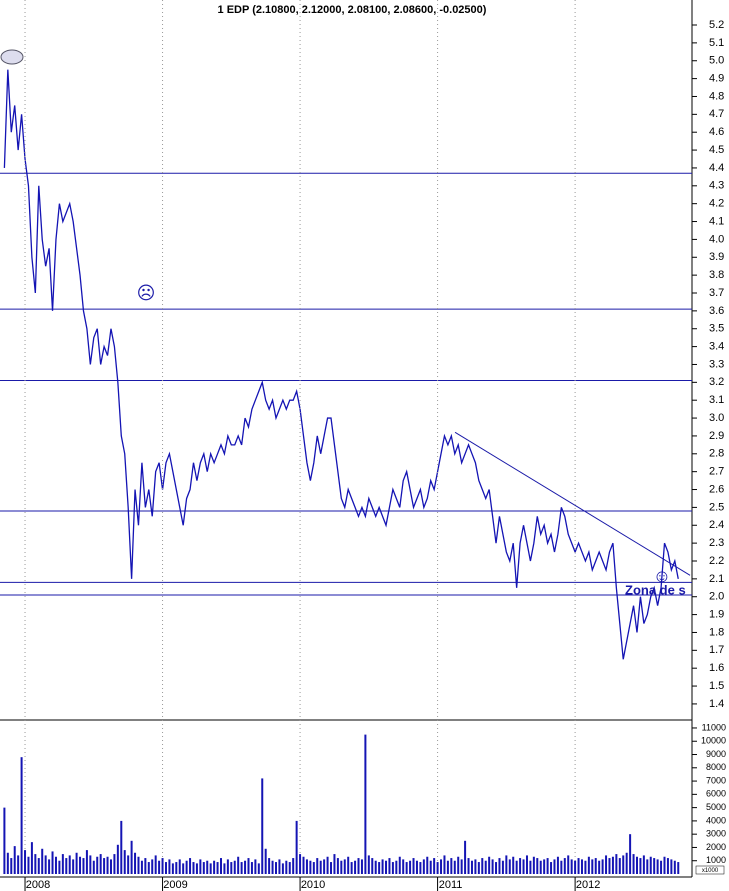 The image size is (729, 891). What do you see at coordinates (716, 293) in the screenshot?
I see `y-tick-label: 3.7` at bounding box center [716, 293].